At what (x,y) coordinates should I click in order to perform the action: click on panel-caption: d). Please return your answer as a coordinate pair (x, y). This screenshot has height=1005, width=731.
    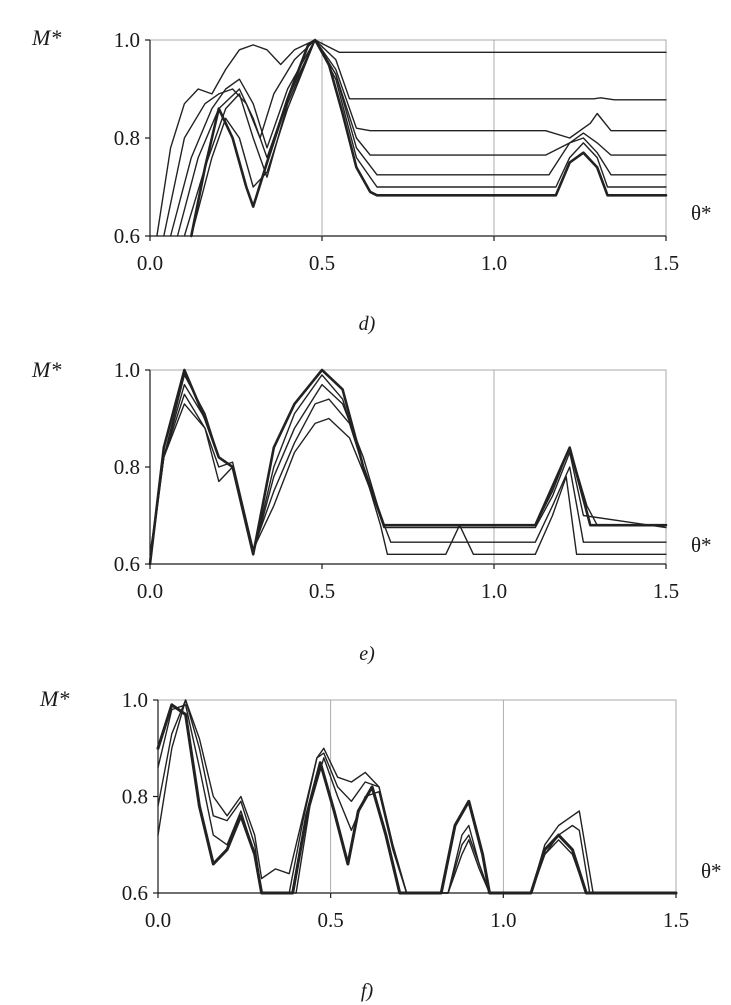
    Looking at the image, I should click on (367, 324).